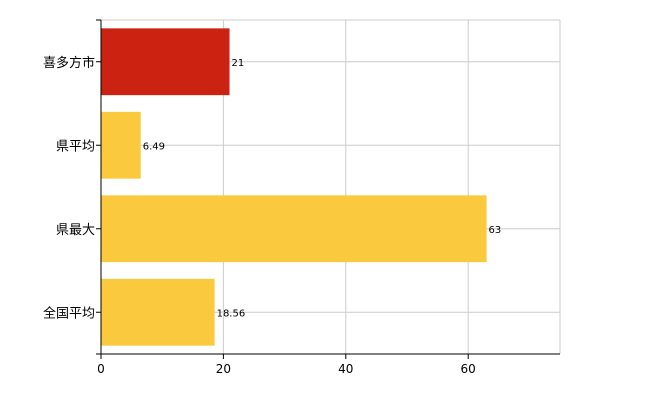 This screenshot has height=400, width=650. Describe the element at coordinates (223, 369) in the screenshot. I see `x-tick-label: 20` at that location.